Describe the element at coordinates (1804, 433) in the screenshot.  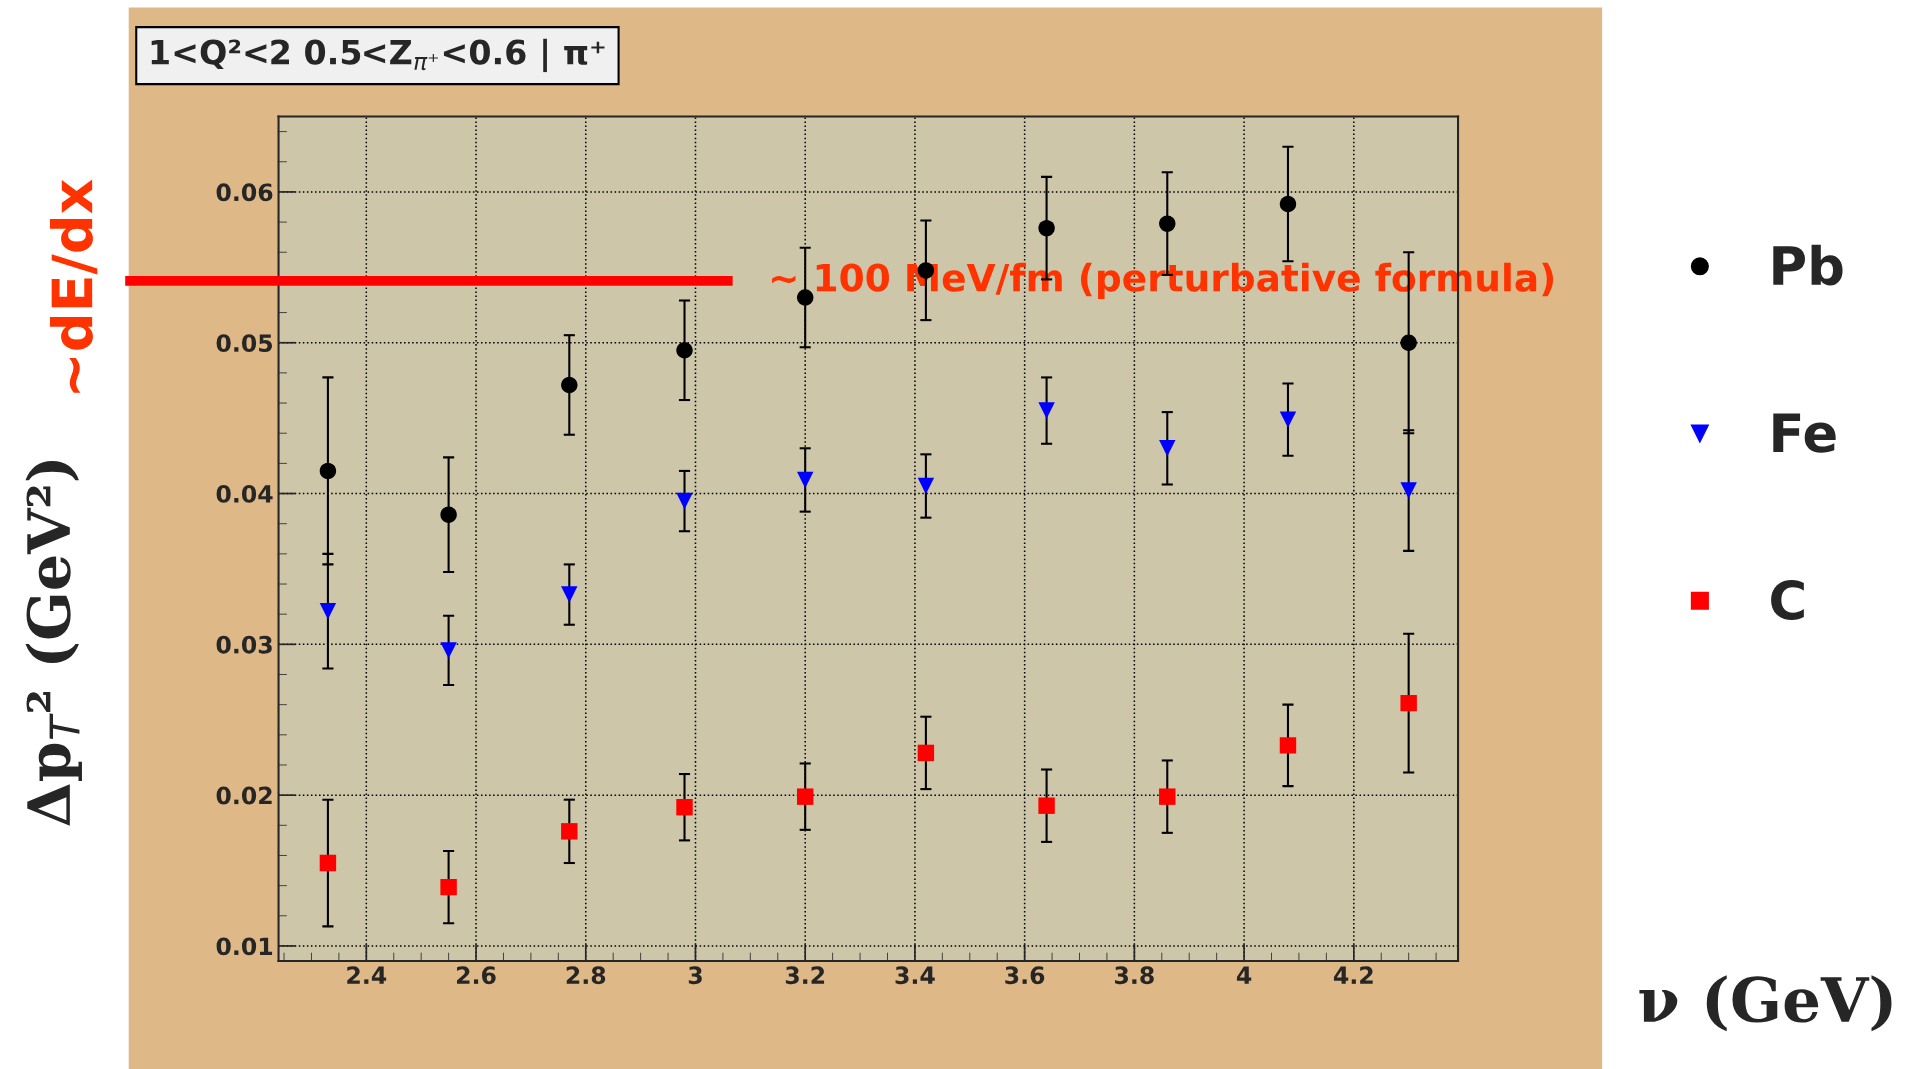
I see `legend-label: Fe` at that location.